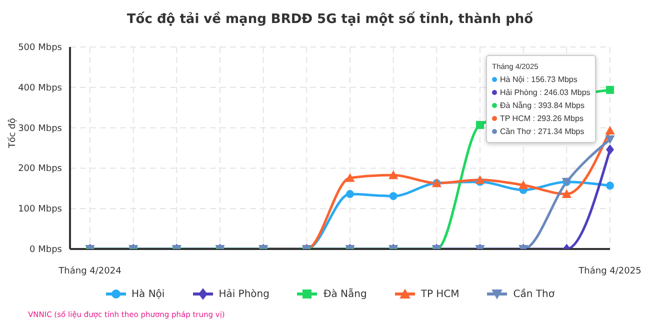  I want to click on y-tick-label: 400 Mbps, so click(40, 88).